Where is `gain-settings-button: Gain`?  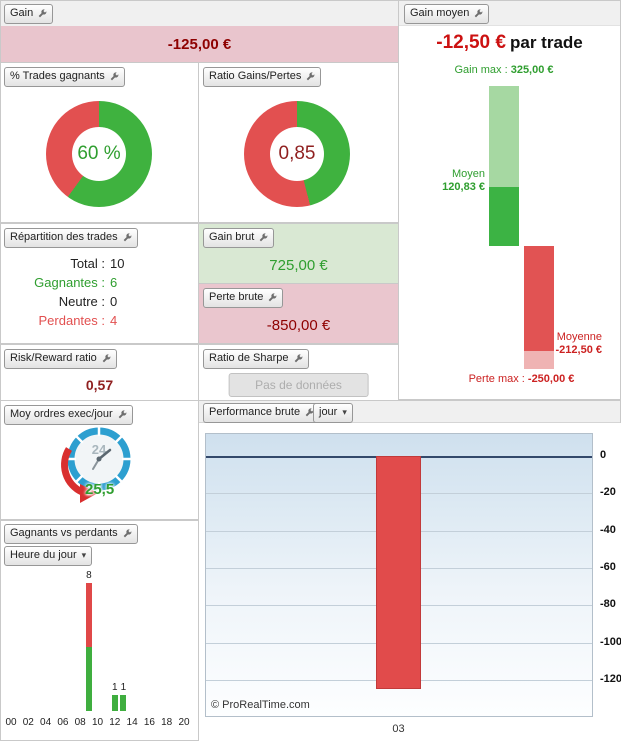 gain-settings-button: Gain is located at coordinates (29, 14).